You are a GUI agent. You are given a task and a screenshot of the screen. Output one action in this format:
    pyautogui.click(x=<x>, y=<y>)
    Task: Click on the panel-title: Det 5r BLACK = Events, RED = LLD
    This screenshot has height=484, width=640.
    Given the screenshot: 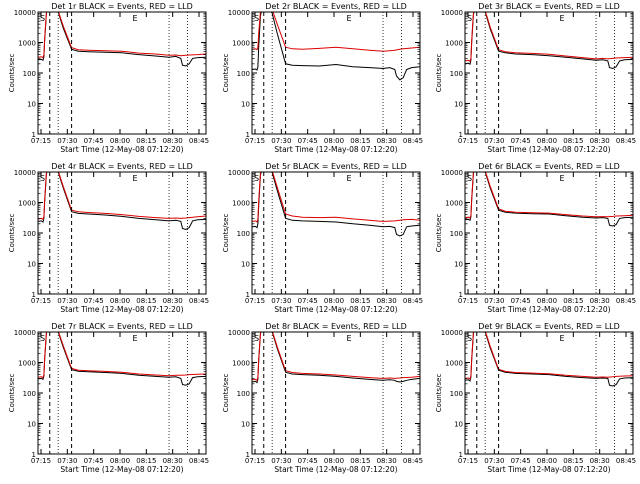 What is the action you would take?
    pyautogui.click(x=336, y=166)
    